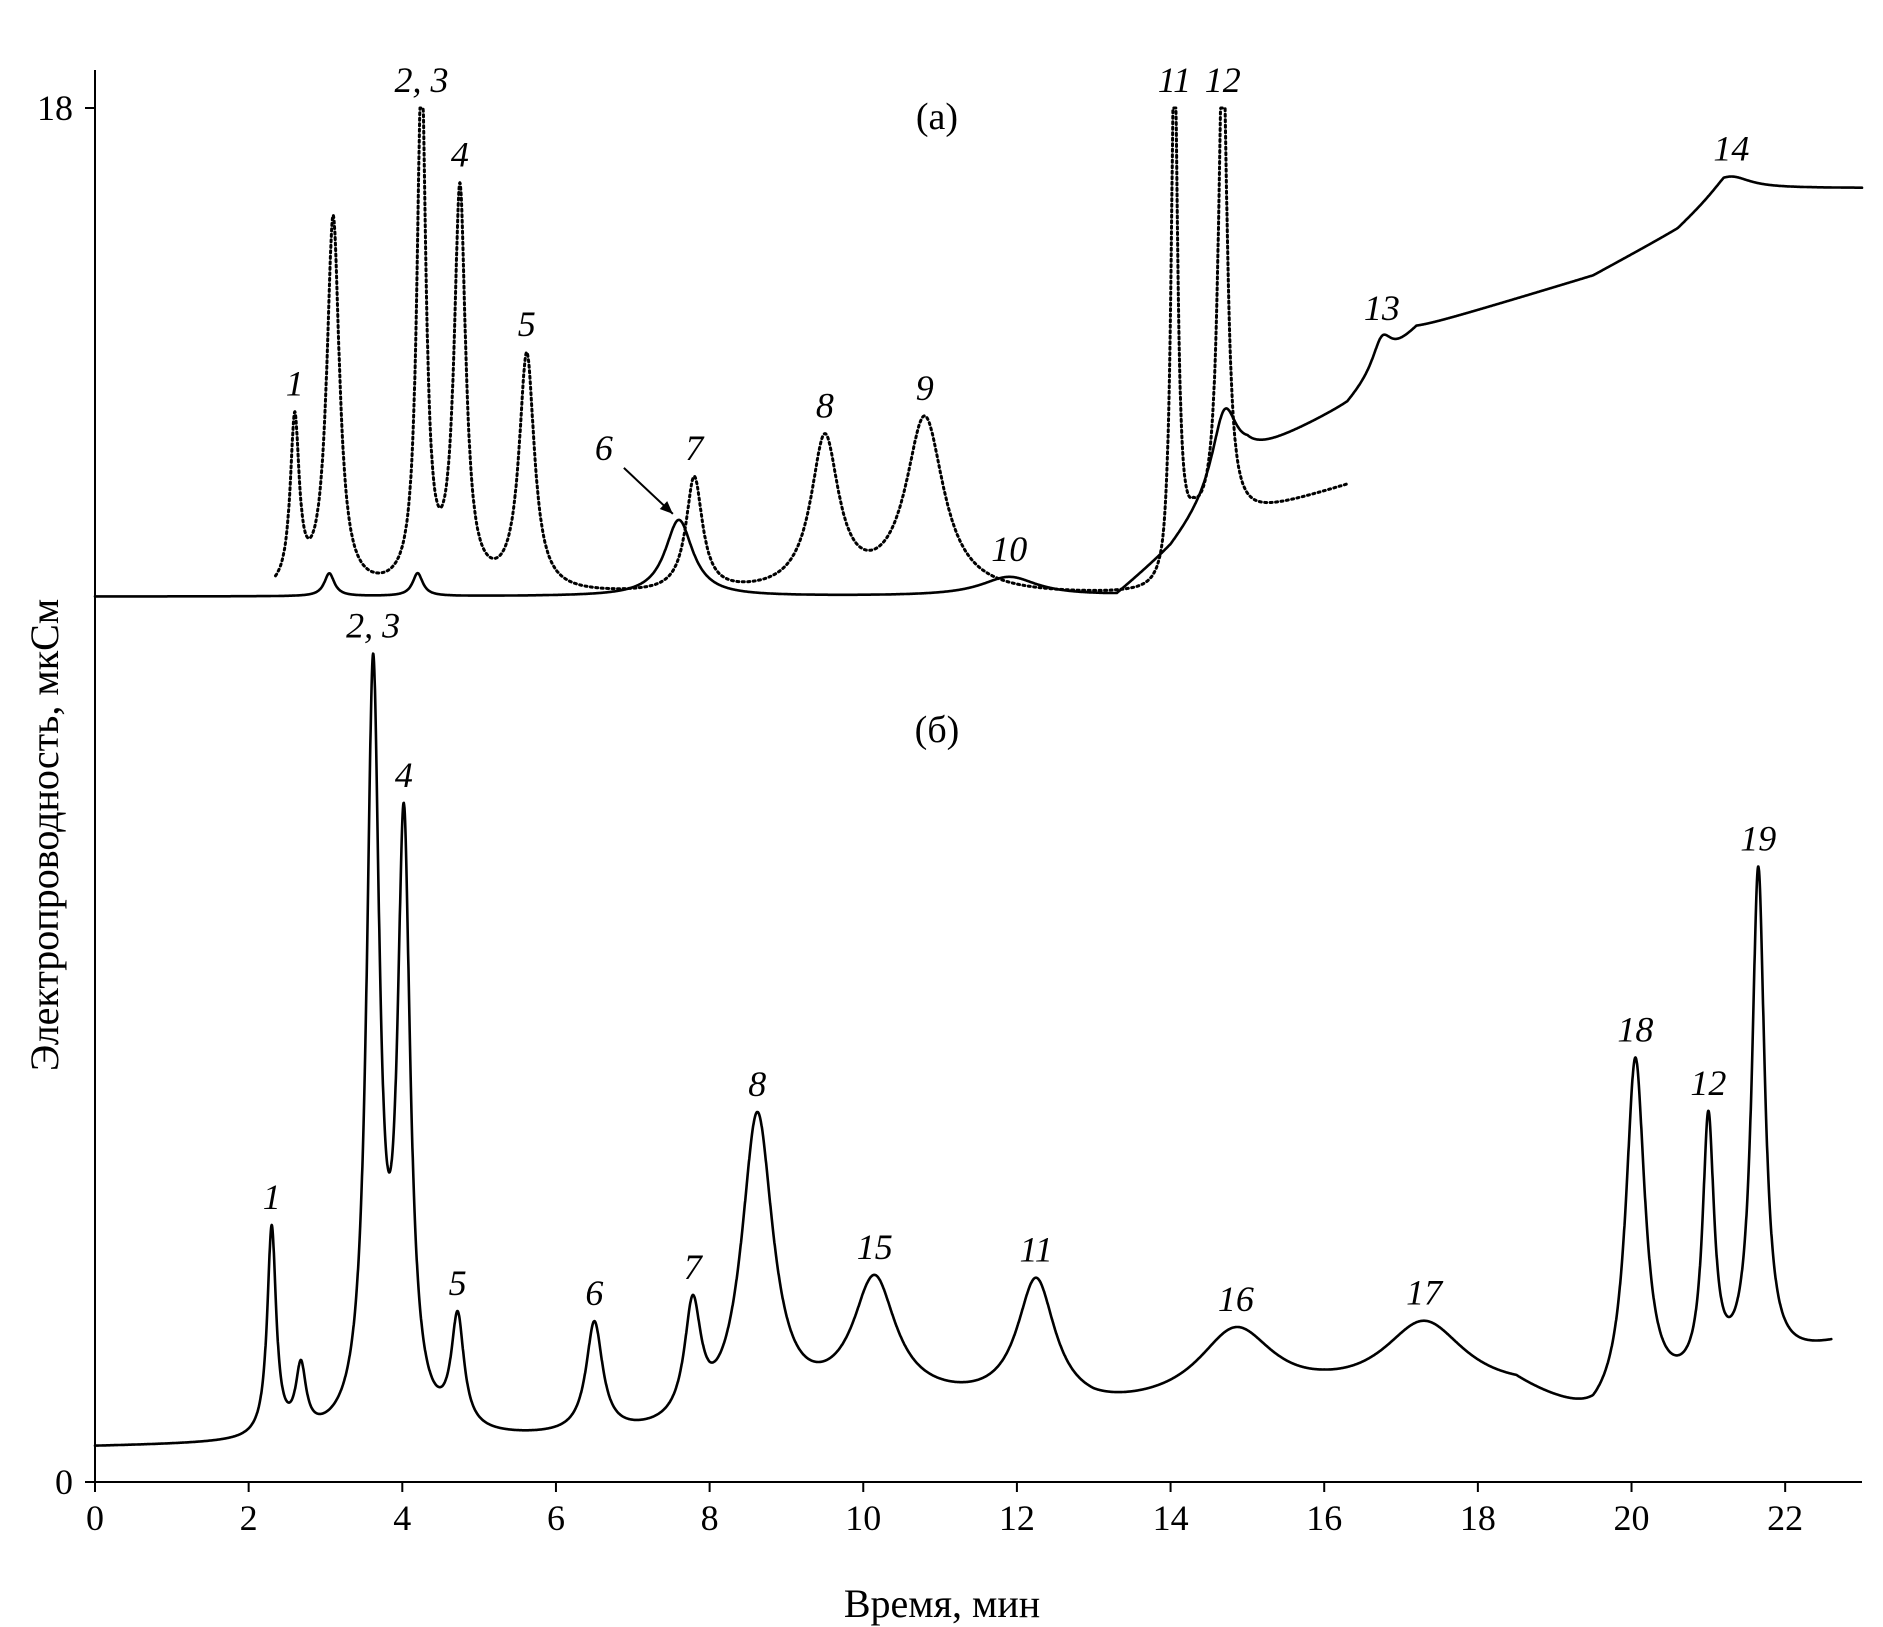 The image size is (1883, 1627). What do you see at coordinates (1382, 308) in the screenshot?
I see `peak-label: 13` at bounding box center [1382, 308].